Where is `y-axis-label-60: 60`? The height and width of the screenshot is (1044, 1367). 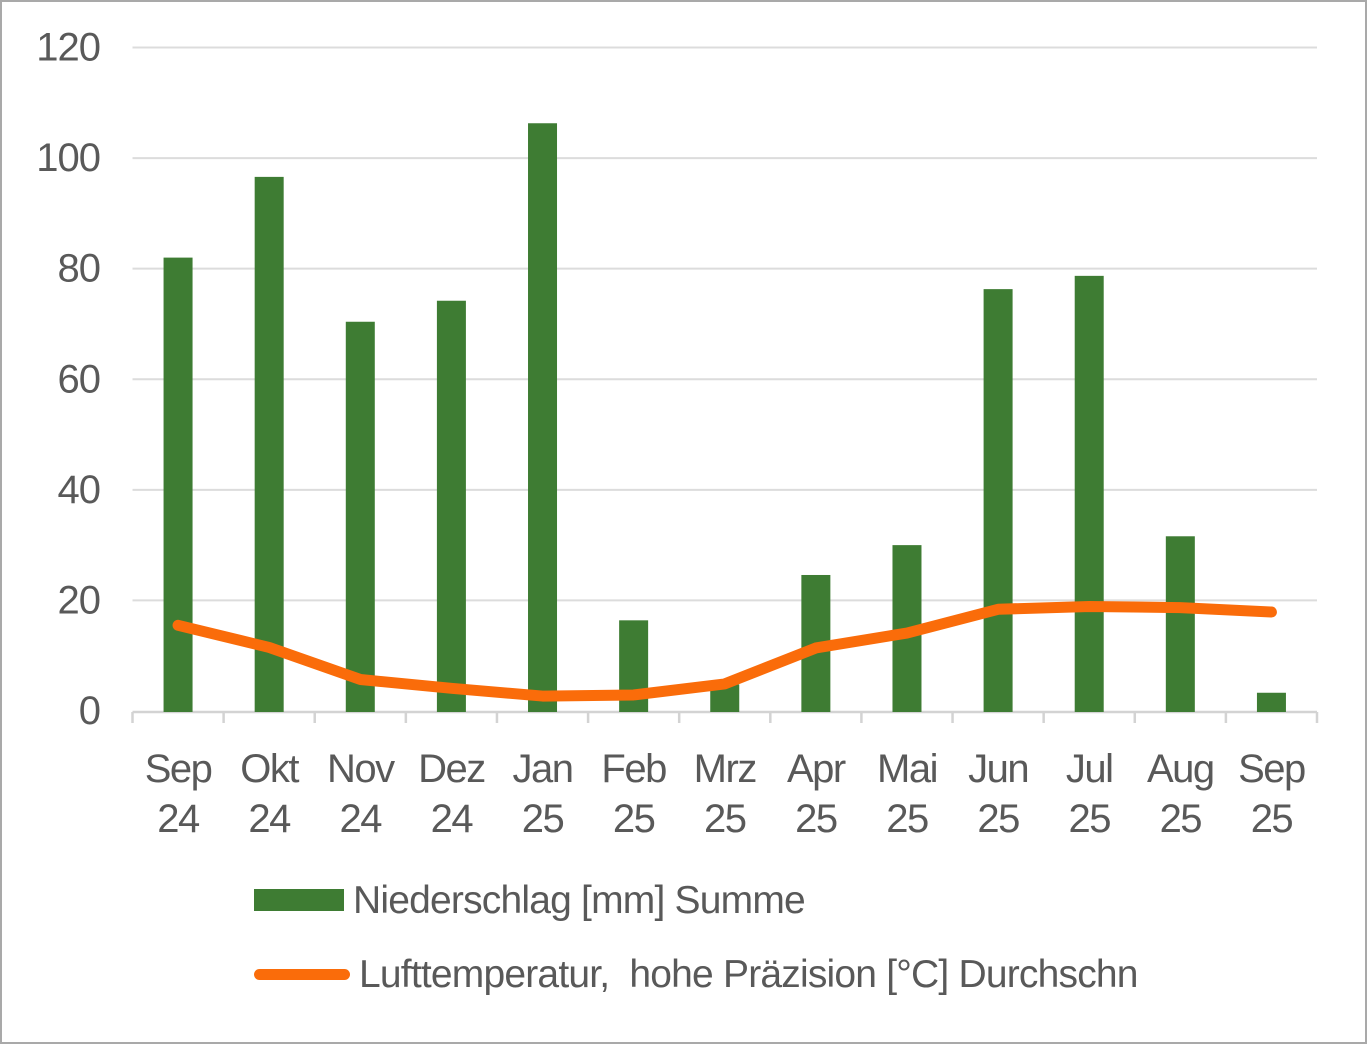
y-axis-label-60: 60 is located at coordinates (79, 379).